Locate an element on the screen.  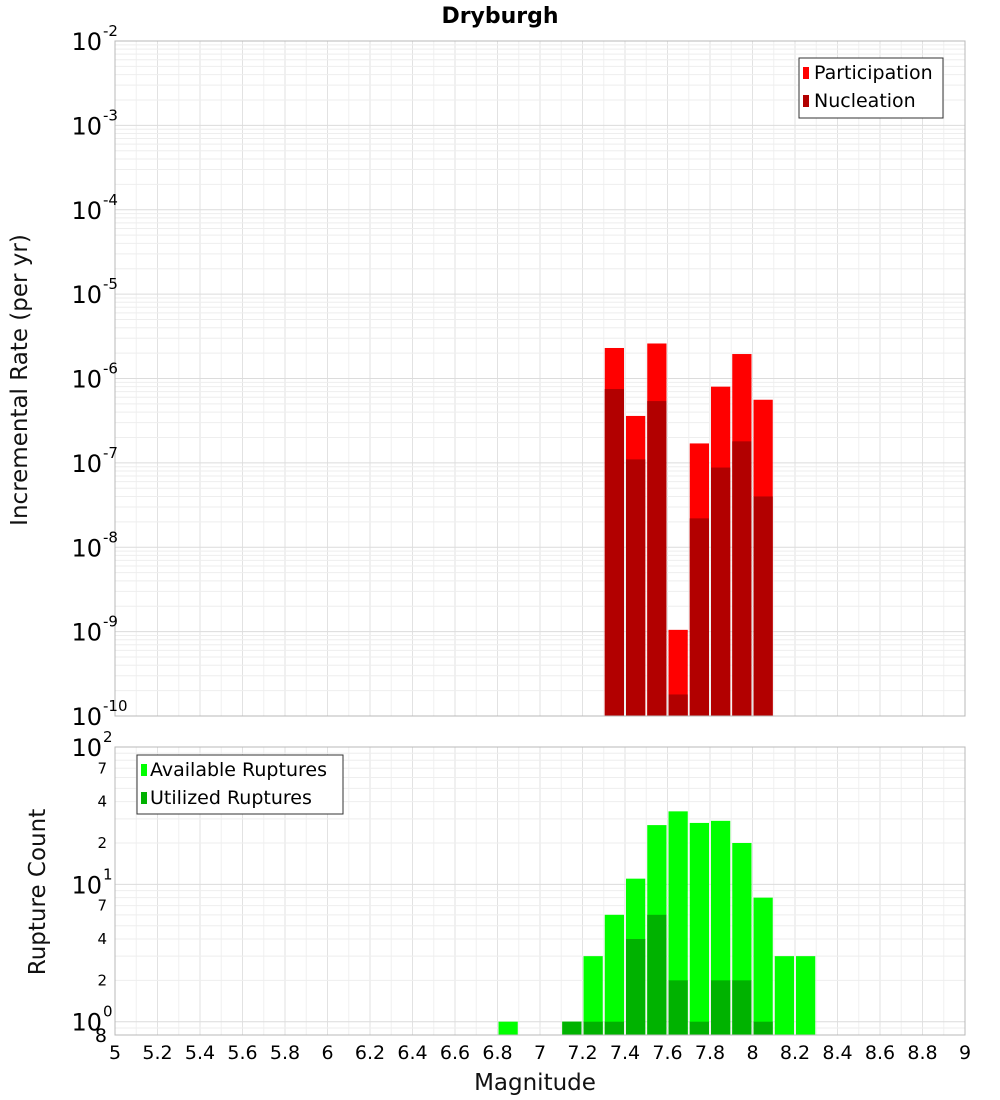
nucleation-legend-swatch is located at coordinates (806, 101).